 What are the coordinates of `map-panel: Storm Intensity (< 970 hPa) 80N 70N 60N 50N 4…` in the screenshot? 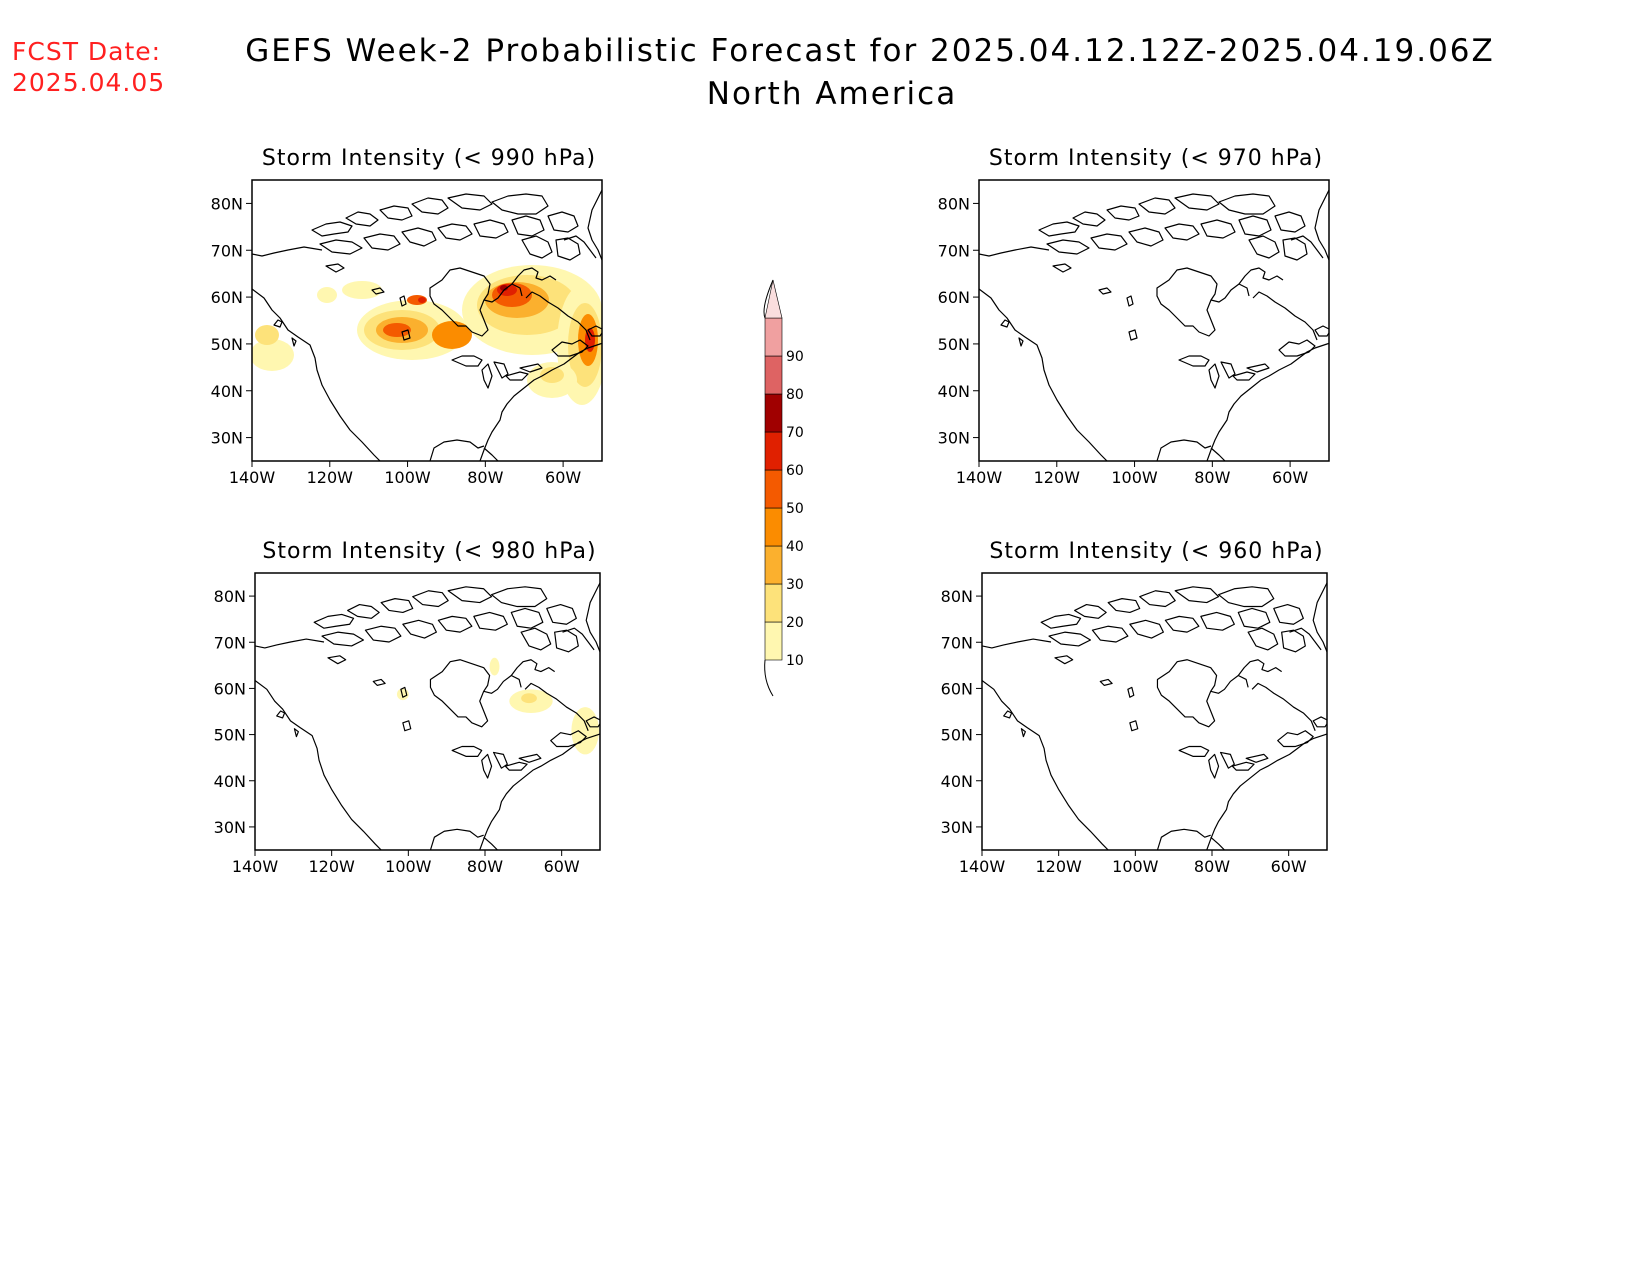 It's located at (1134, 316).